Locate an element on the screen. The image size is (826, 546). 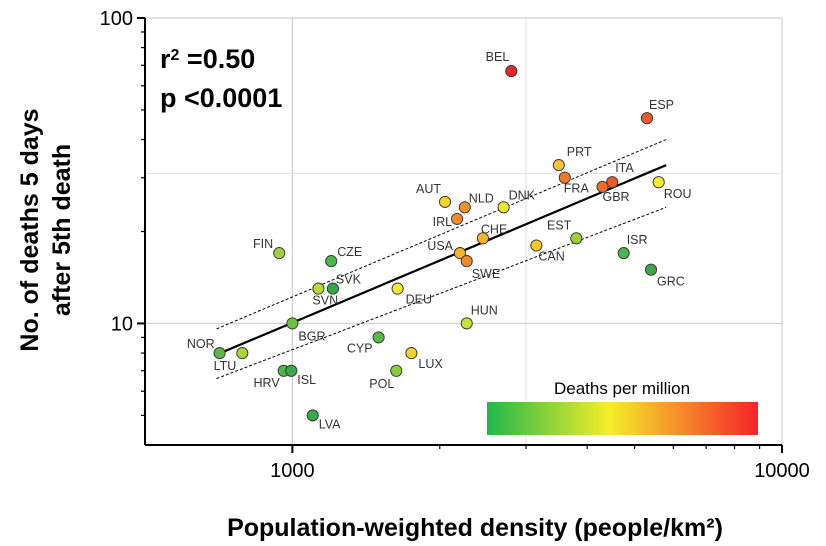
point-label-pol: POL is located at coordinates (381, 384).